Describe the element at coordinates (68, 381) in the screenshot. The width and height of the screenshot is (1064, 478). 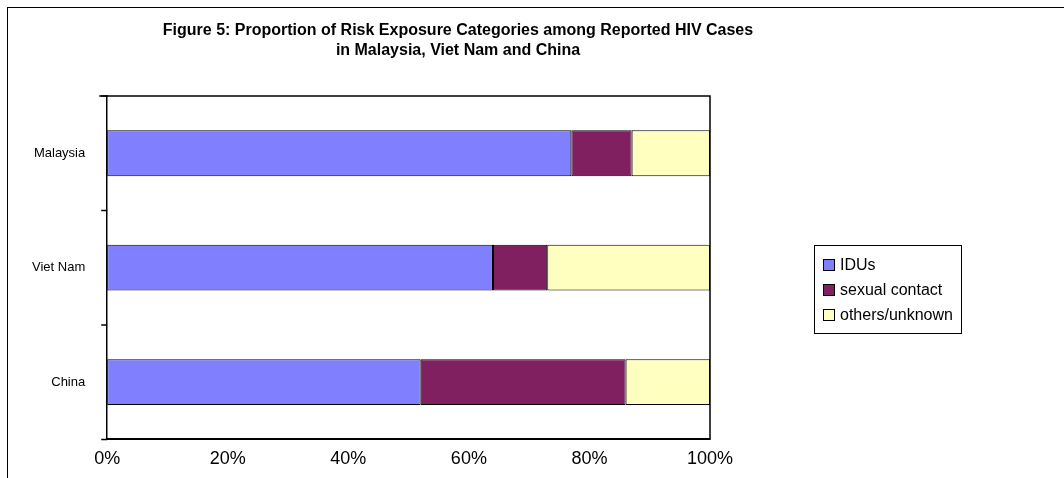
I see `y-tick-label: China` at that location.